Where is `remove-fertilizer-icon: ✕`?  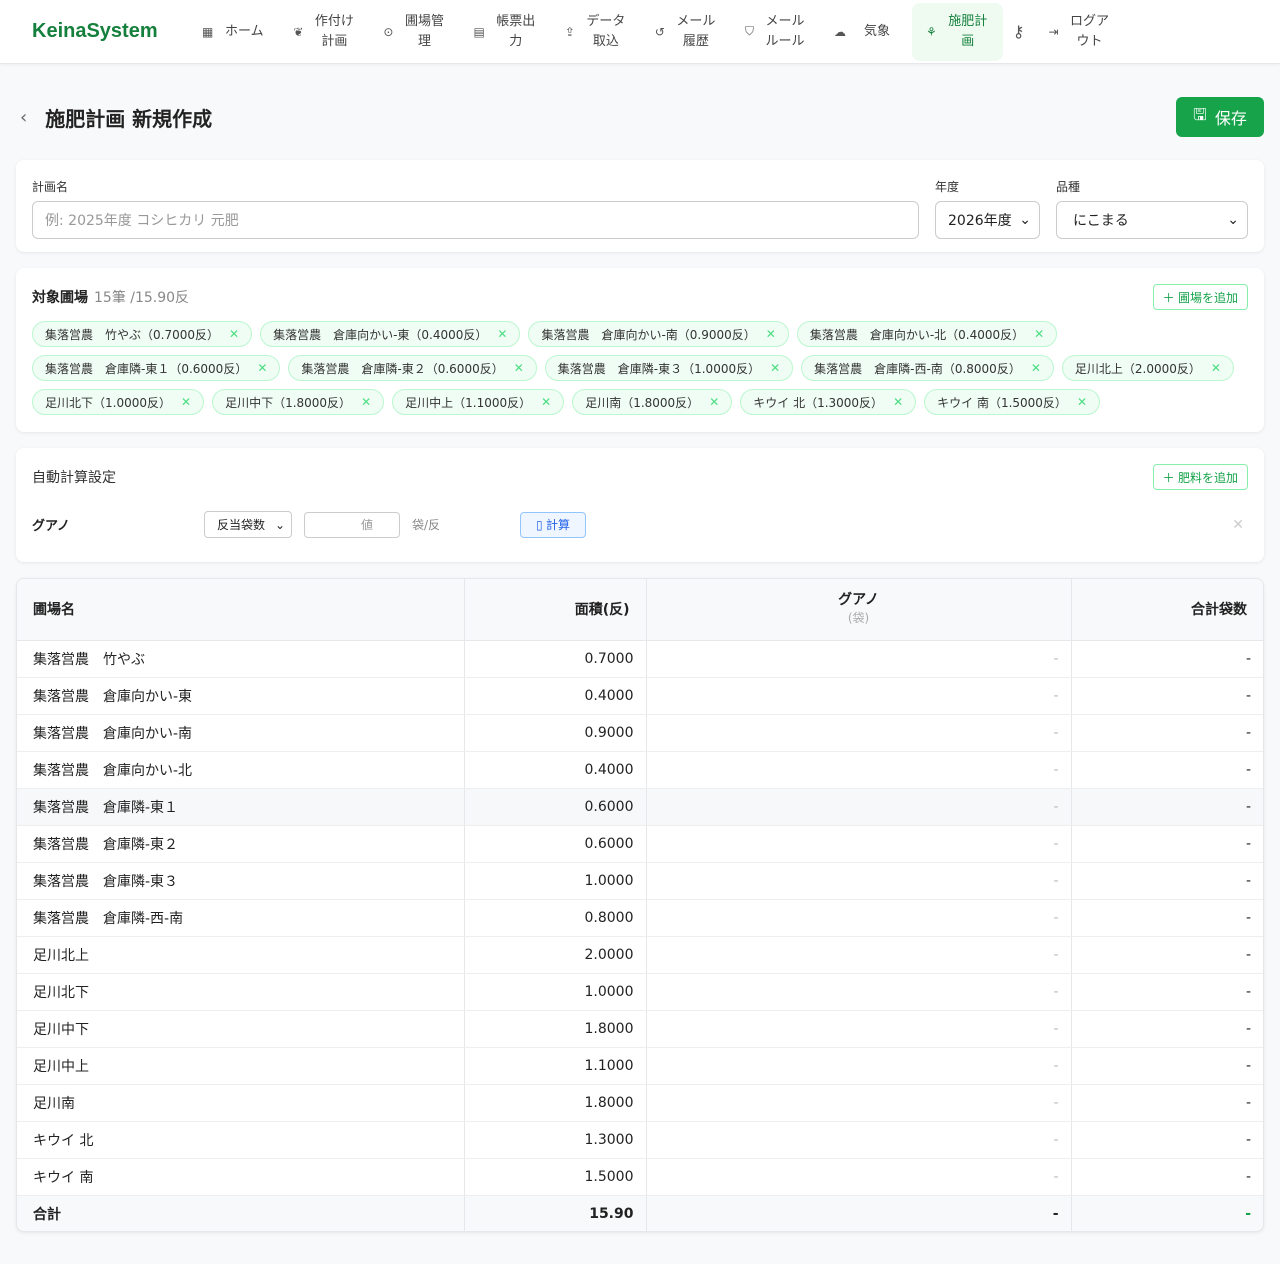 remove-fertilizer-icon: ✕ is located at coordinates (1238, 524).